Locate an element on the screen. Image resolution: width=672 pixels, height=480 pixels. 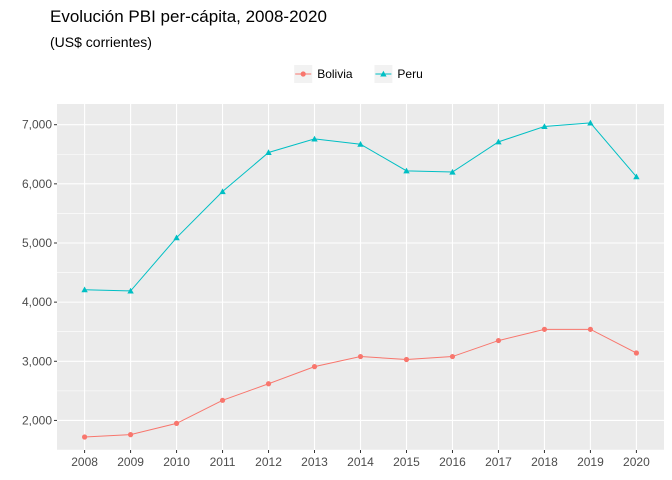
legend-key-marker-peru is located at coordinates (383, 73).